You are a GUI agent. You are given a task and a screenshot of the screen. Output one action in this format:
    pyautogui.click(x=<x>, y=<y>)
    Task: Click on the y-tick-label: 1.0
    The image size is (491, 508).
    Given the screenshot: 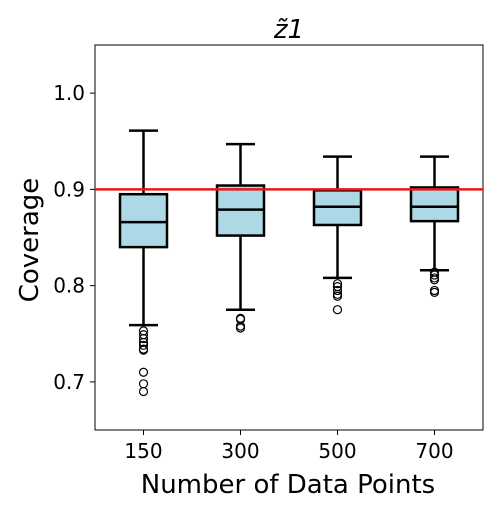 What is the action you would take?
    pyautogui.click(x=69, y=93)
    